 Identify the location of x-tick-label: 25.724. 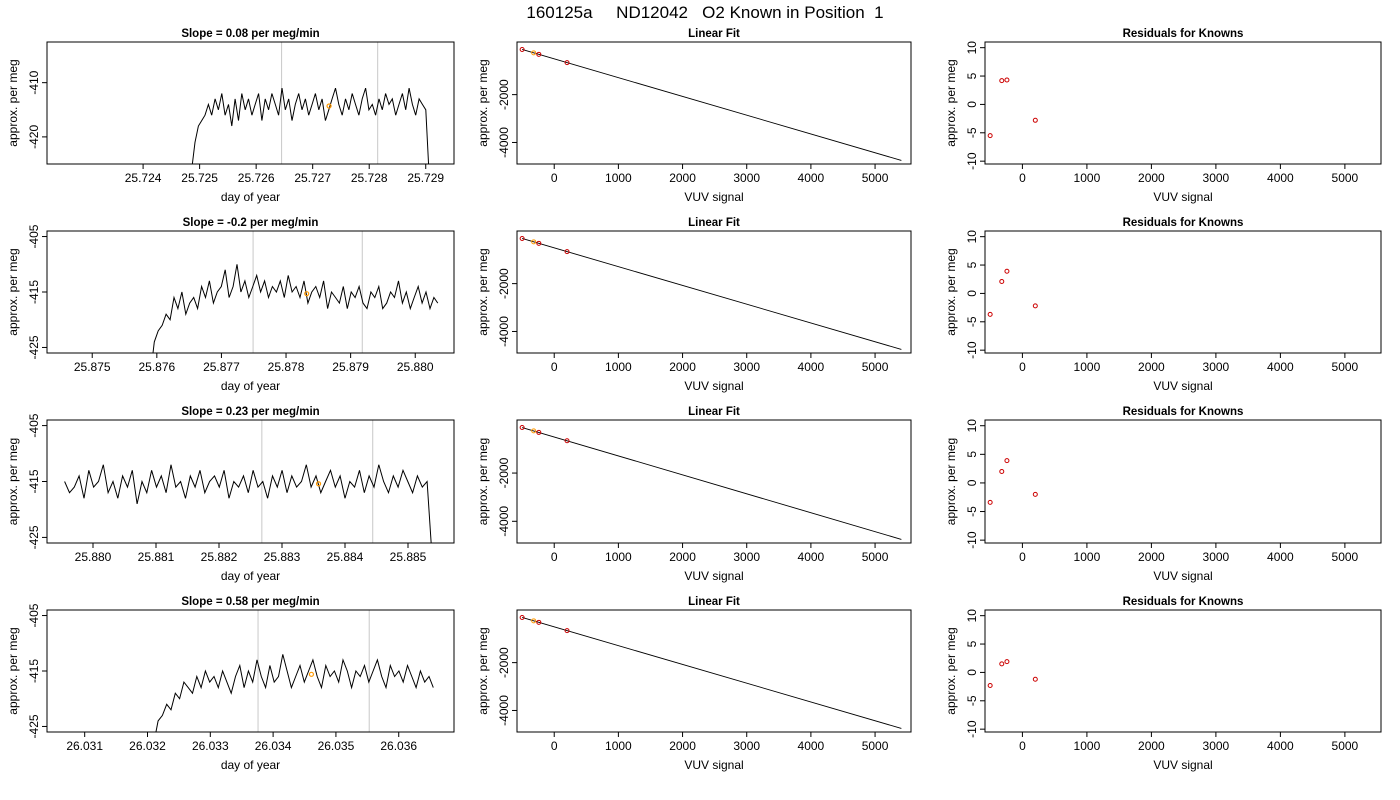
(143, 178).